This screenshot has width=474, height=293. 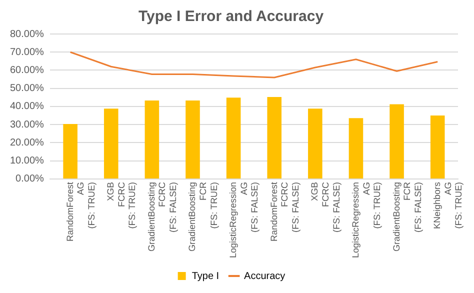 What do you see at coordinates (80, 211) in the screenshot?
I see `x-tick-label: RandomForest AG (FS: TRUE)` at bounding box center [80, 211].